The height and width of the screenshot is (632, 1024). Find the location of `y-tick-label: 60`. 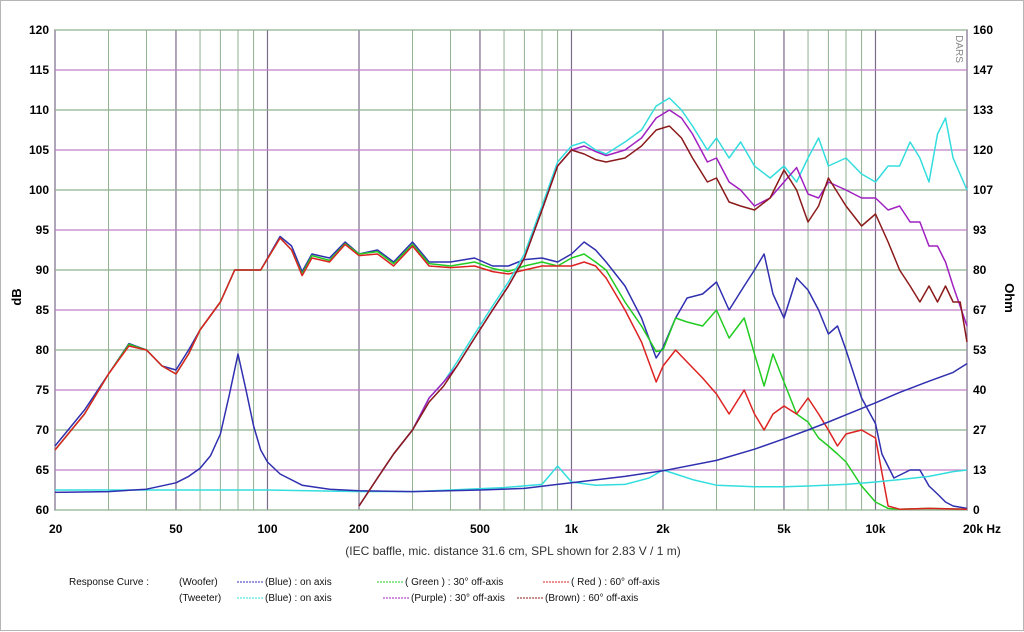

y-tick-label: 60 is located at coordinates (43, 510).